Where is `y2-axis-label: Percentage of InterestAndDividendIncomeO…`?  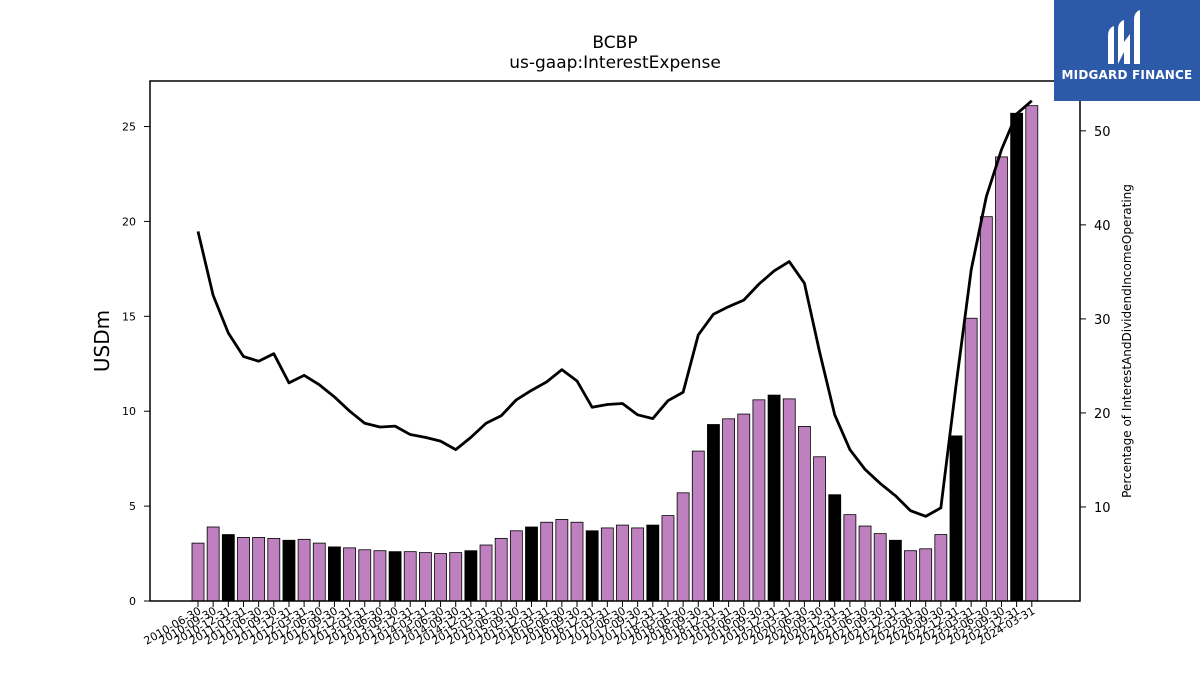 y2-axis-label: Percentage of InterestAndDividendIncomeO… is located at coordinates (1127, 341).